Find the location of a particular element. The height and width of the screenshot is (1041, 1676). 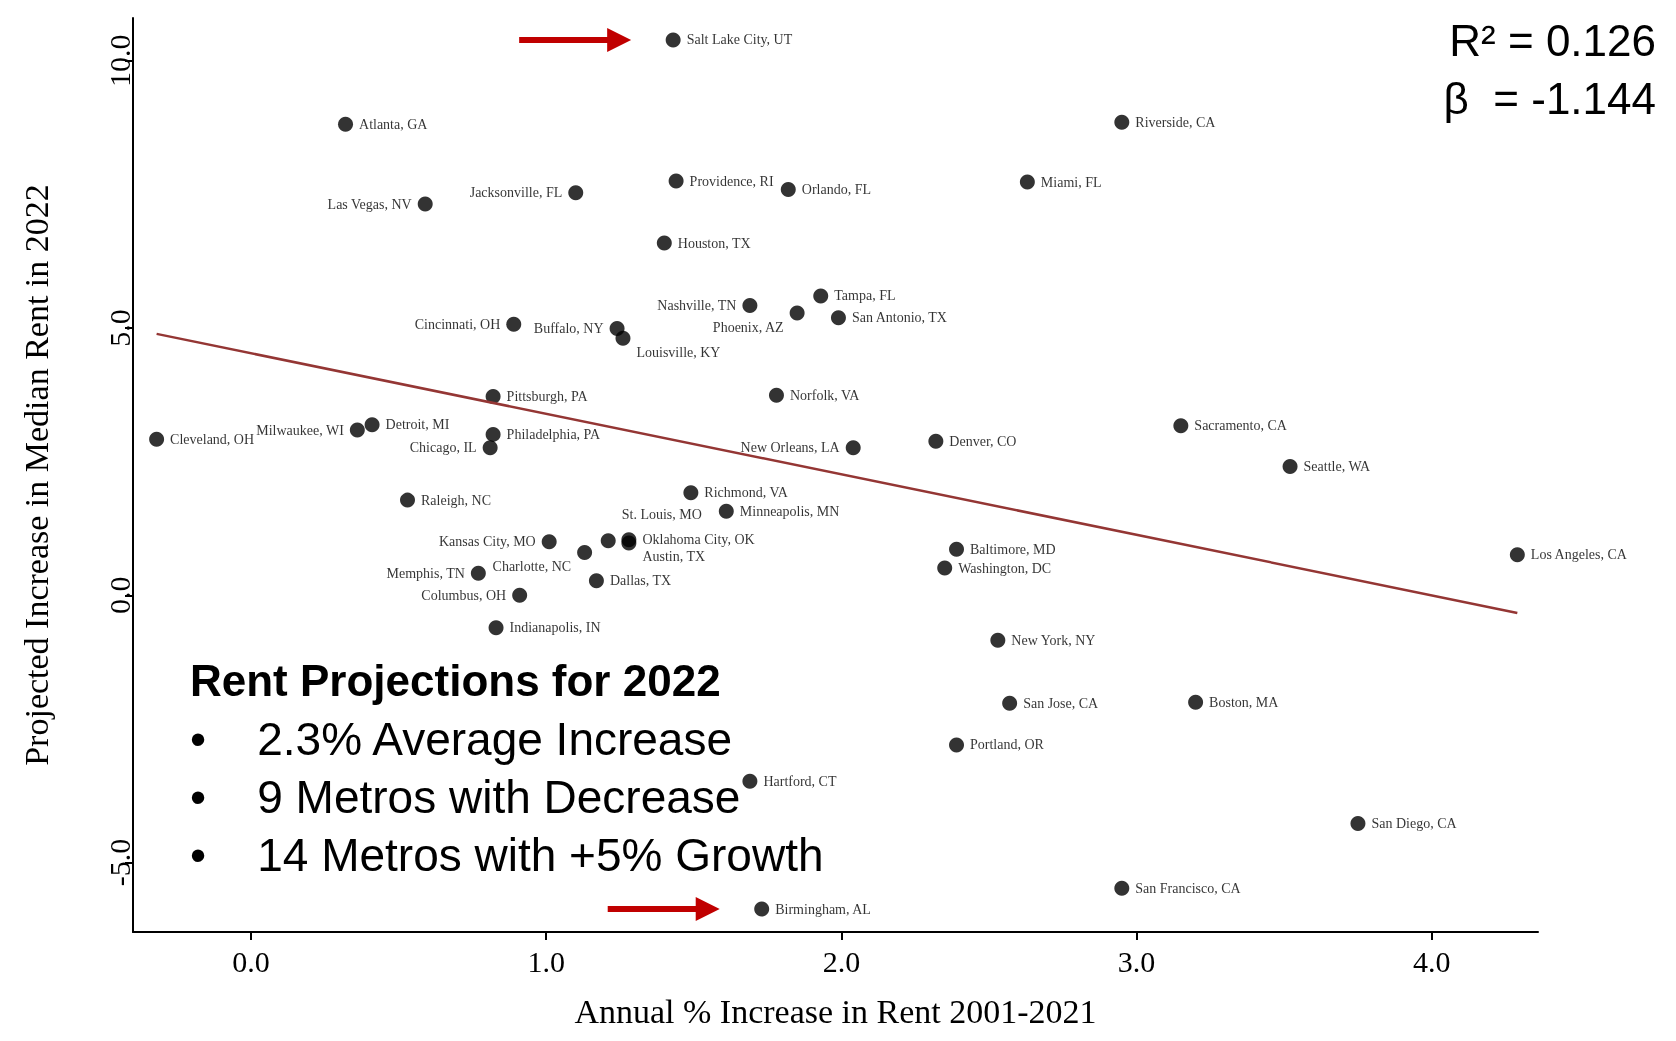

data-label: St. Louis, MO is located at coordinates (661, 515).